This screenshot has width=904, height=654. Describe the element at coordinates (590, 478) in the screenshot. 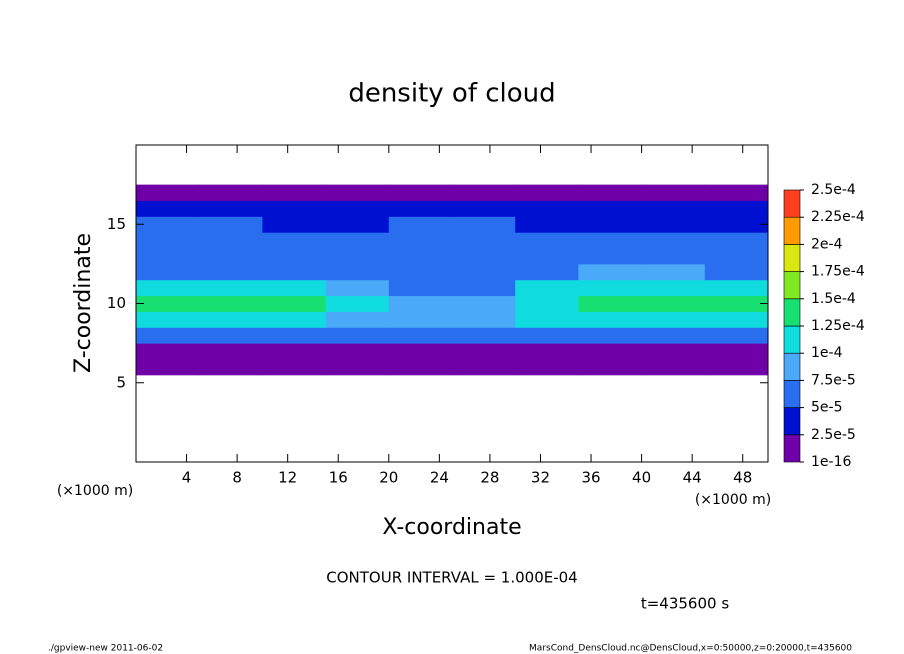

I see `x-tick-label: 36` at that location.